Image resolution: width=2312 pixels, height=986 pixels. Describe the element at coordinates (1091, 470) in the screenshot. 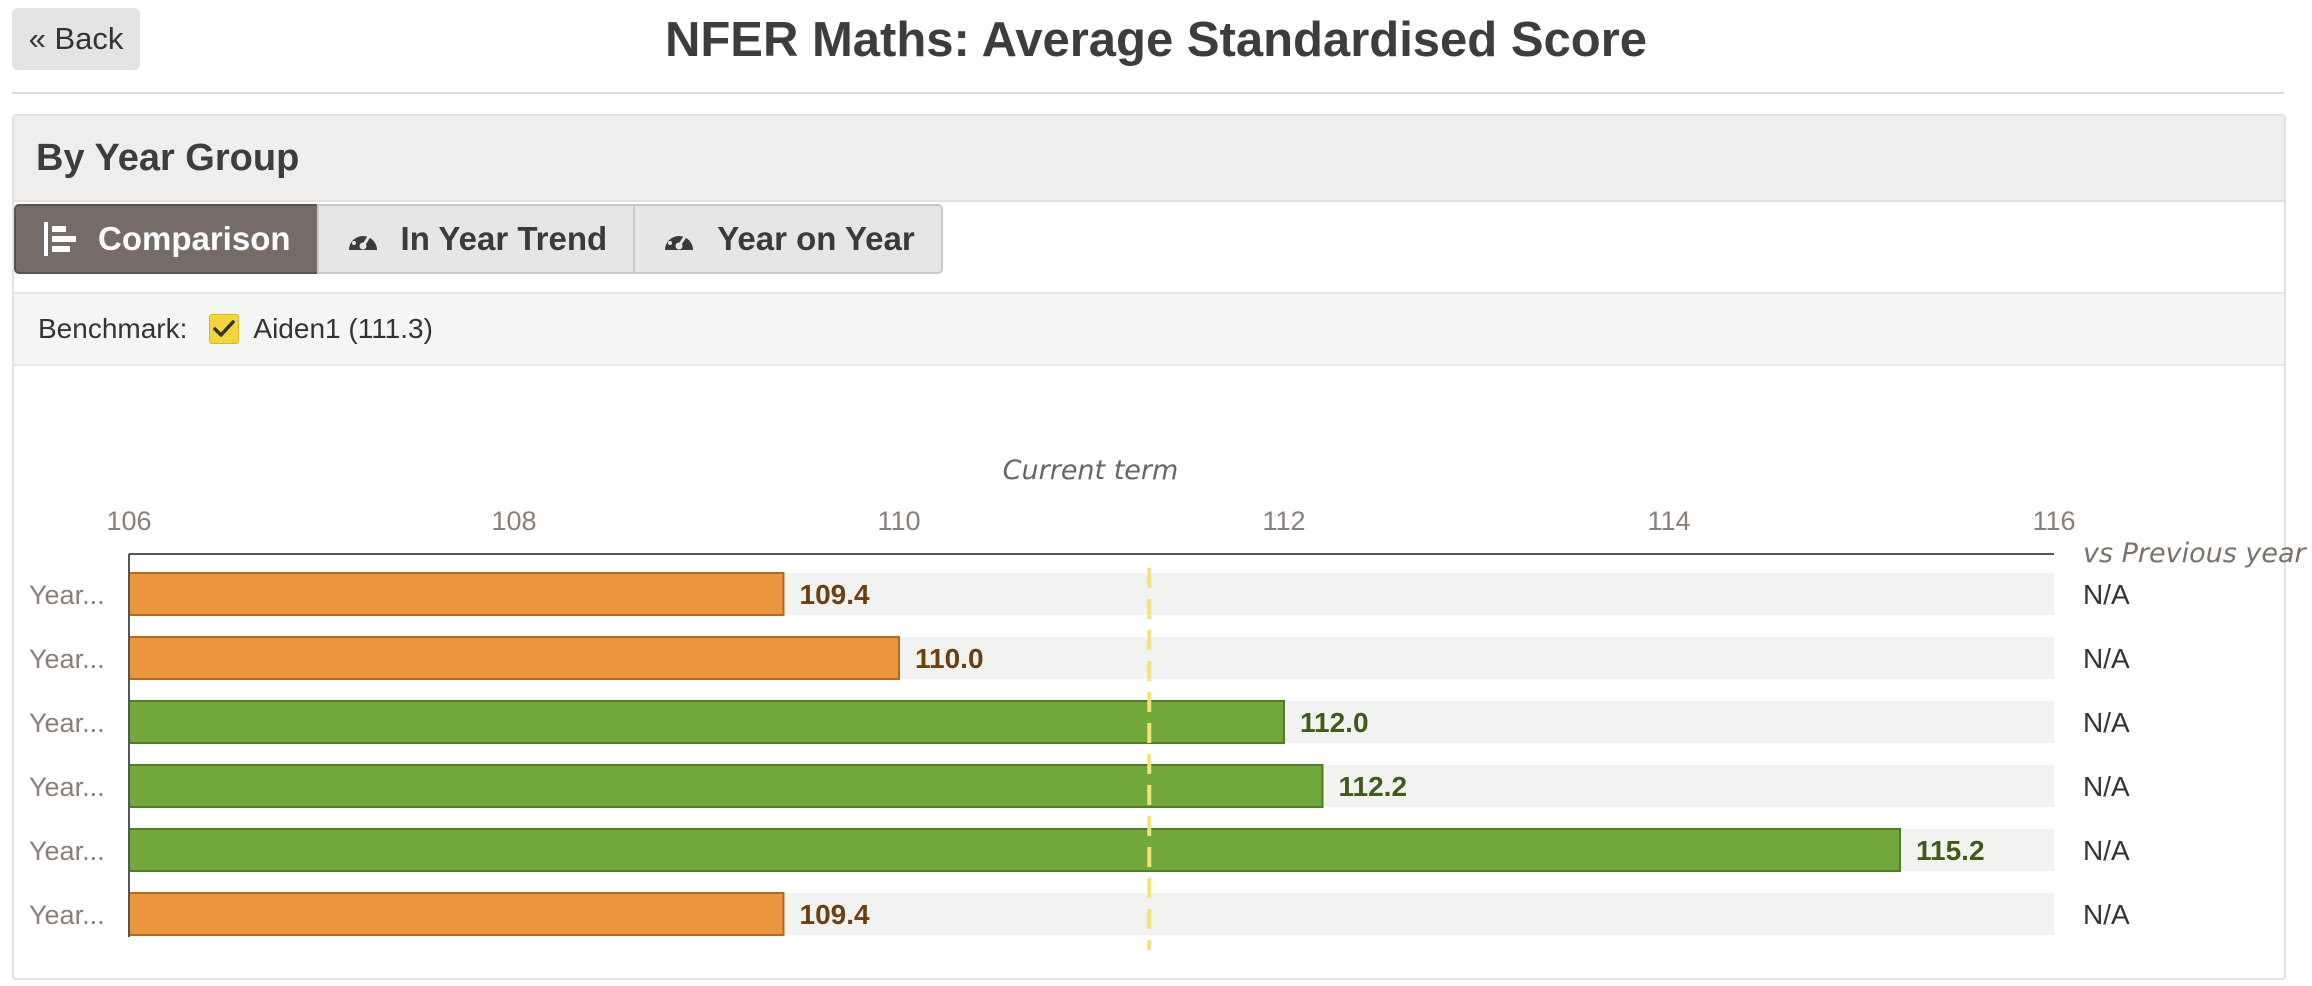

I see `axis-title: Current term` at that location.